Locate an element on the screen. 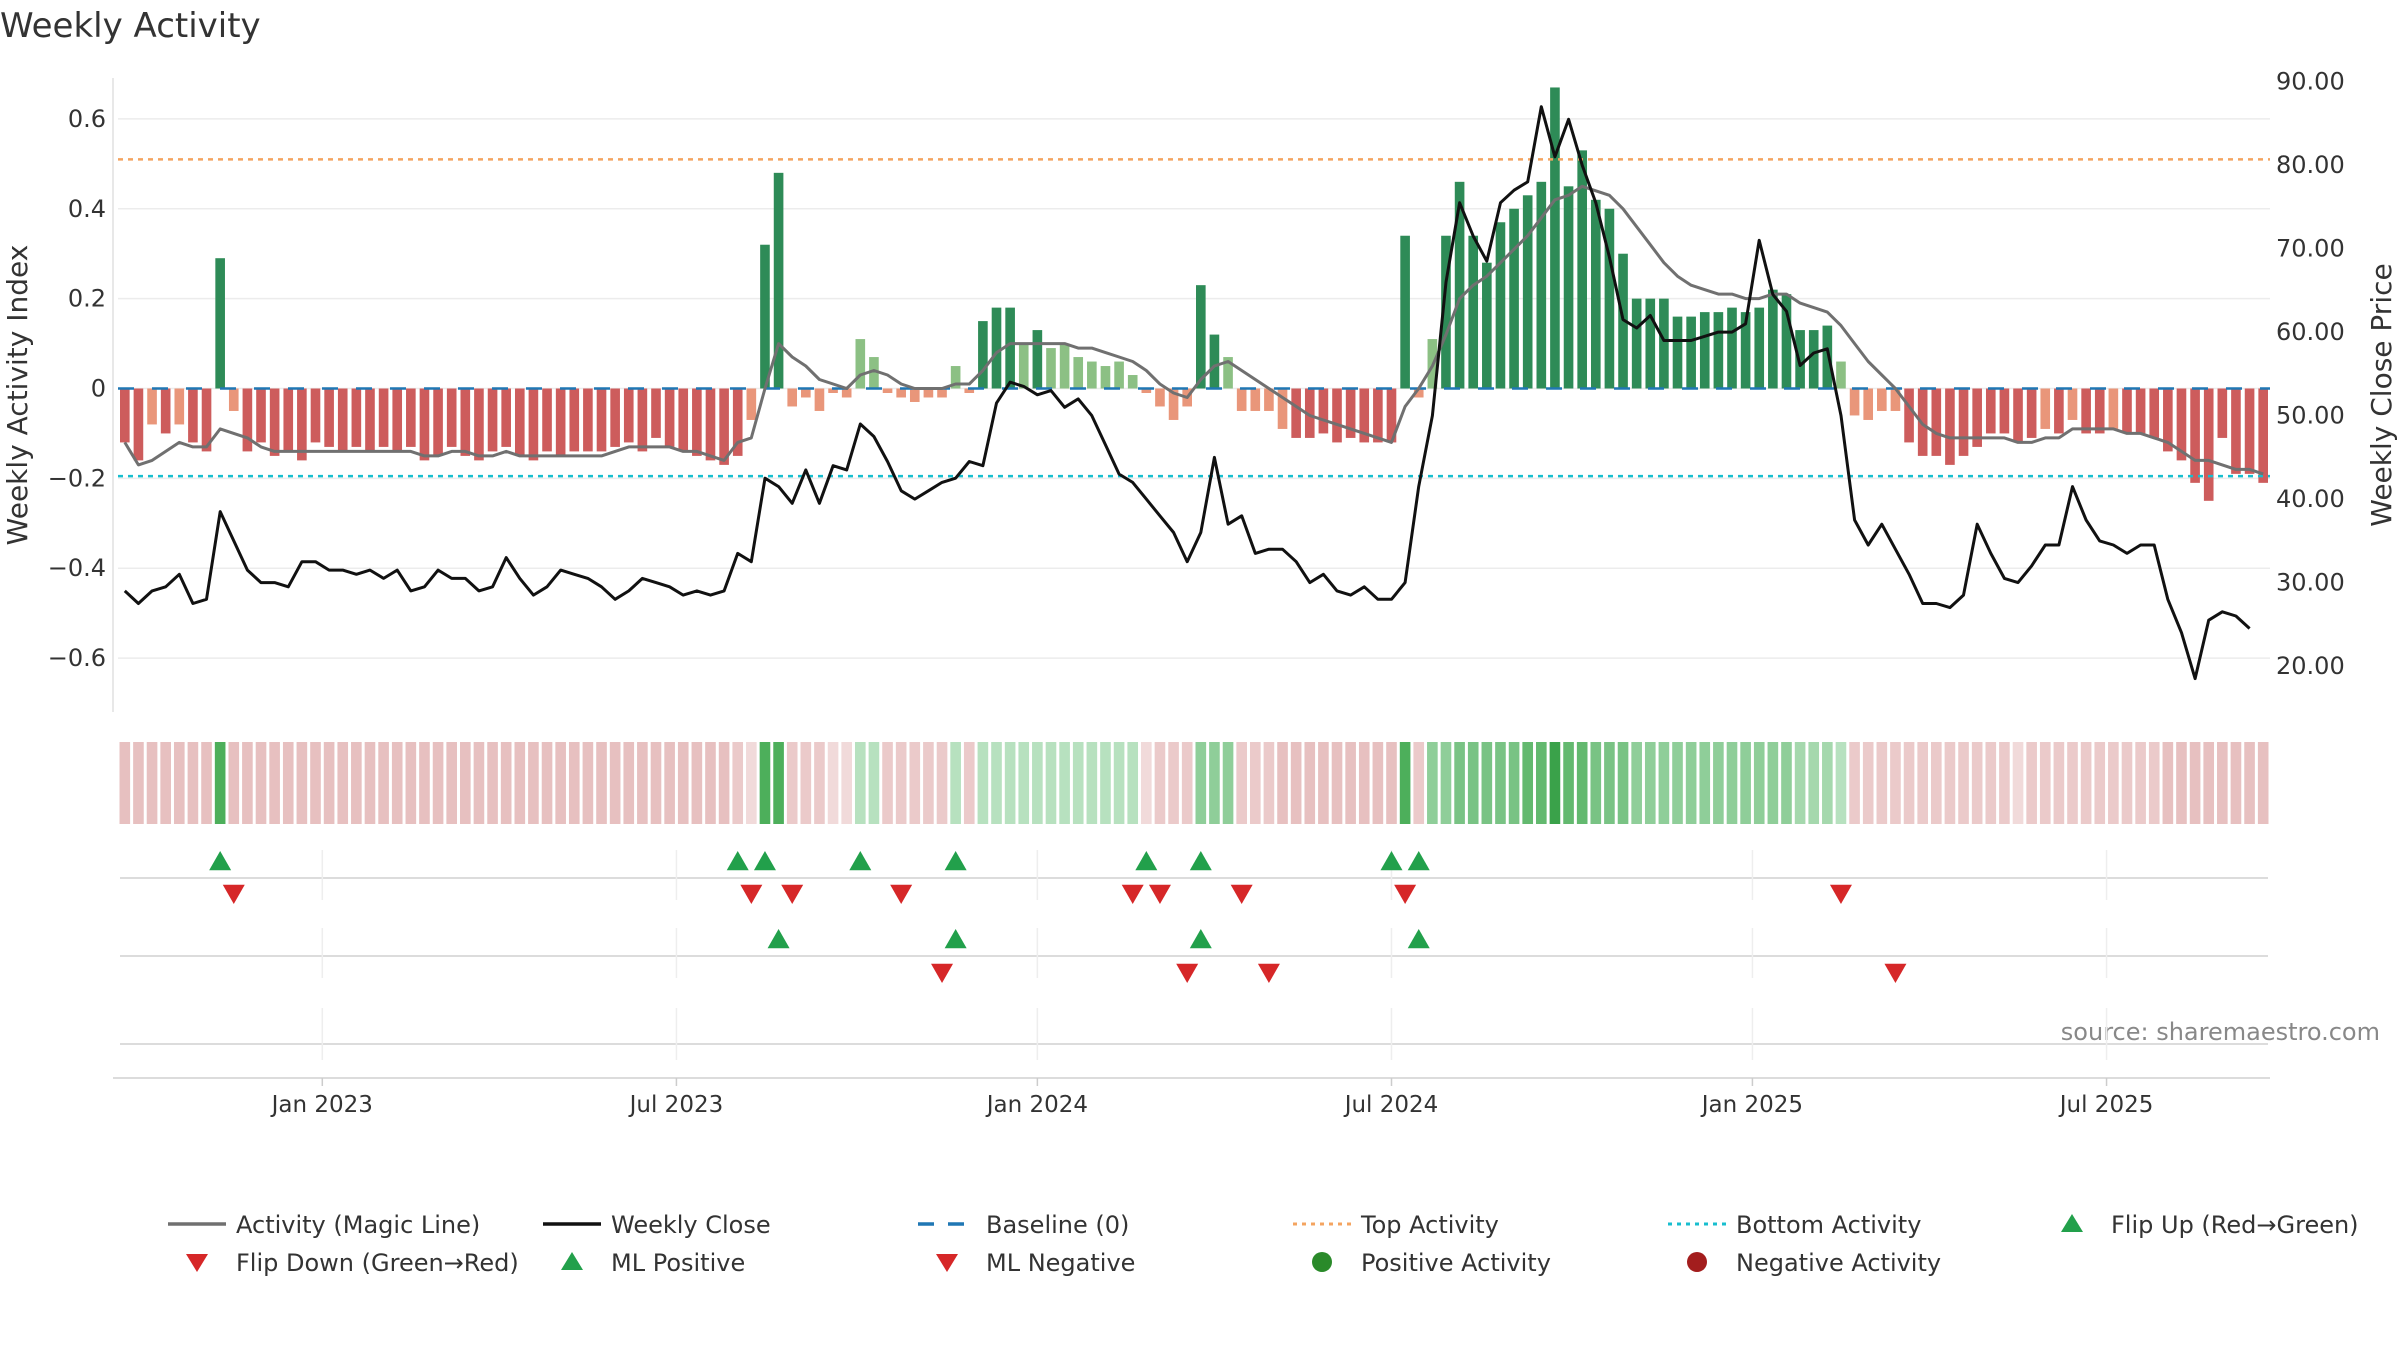 The height and width of the screenshot is (1350, 2400). activity-heat-strip is located at coordinates (1194, 783).